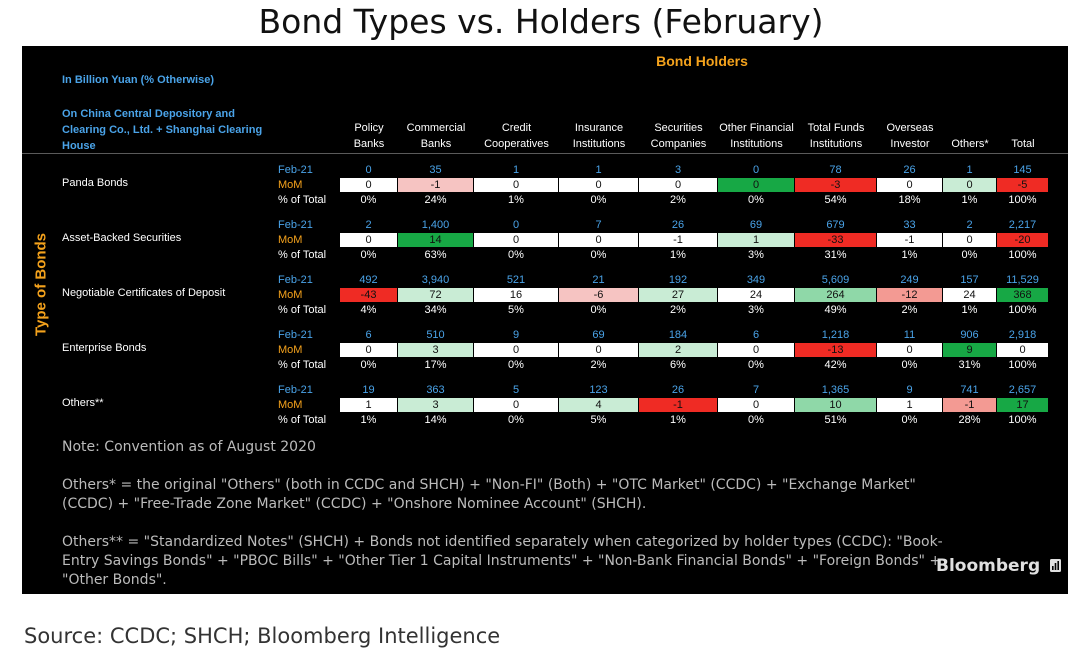 This screenshot has width=1082, height=656. I want to click on feb-cell: 521, so click(516, 280).